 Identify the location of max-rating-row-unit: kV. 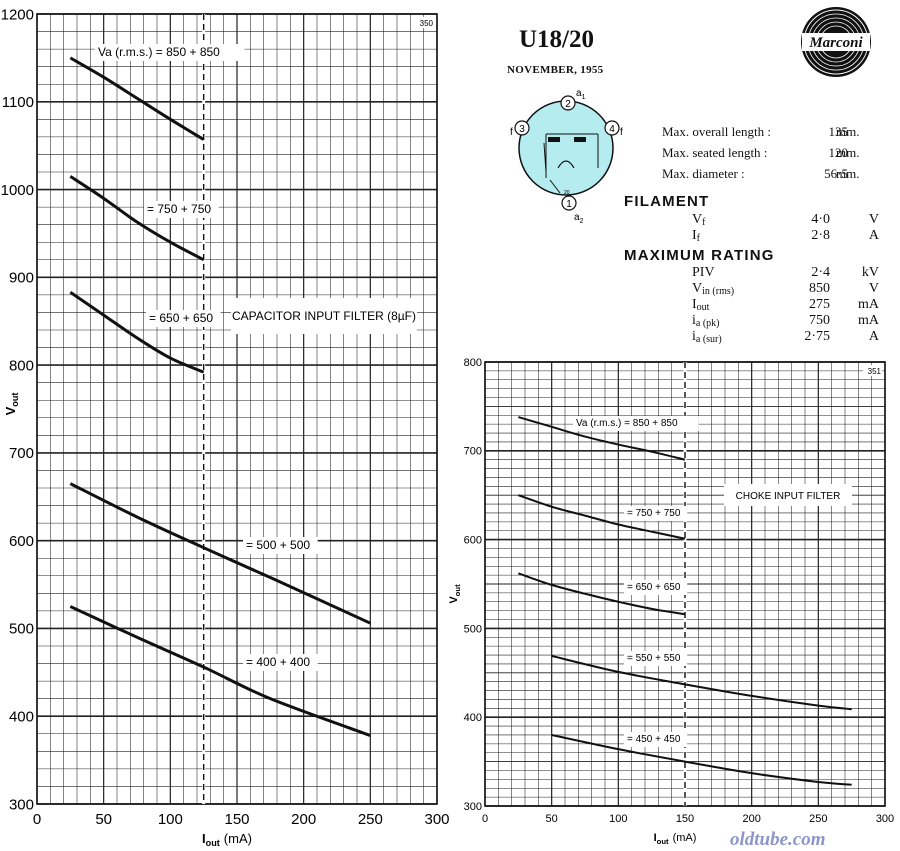
(870, 272).